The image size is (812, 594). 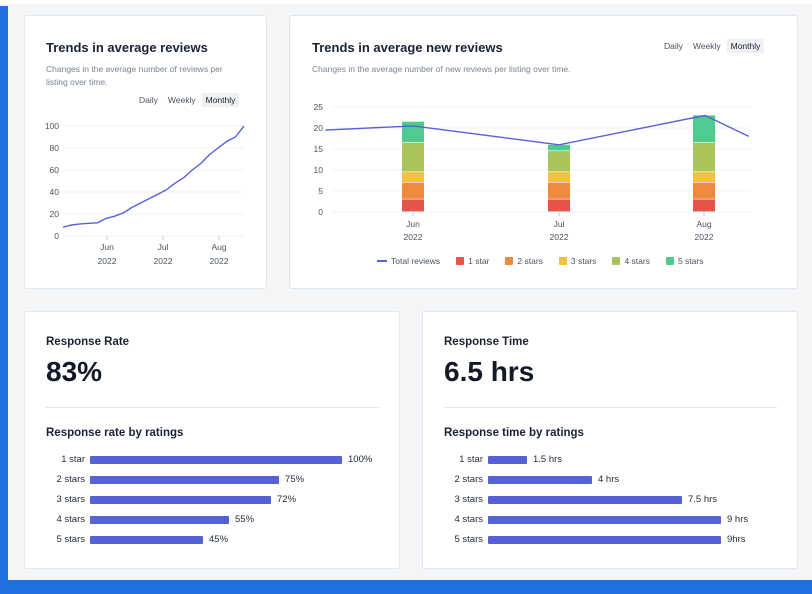 What do you see at coordinates (245, 519) in the screenshot?
I see `bar-value-label: 55%` at bounding box center [245, 519].